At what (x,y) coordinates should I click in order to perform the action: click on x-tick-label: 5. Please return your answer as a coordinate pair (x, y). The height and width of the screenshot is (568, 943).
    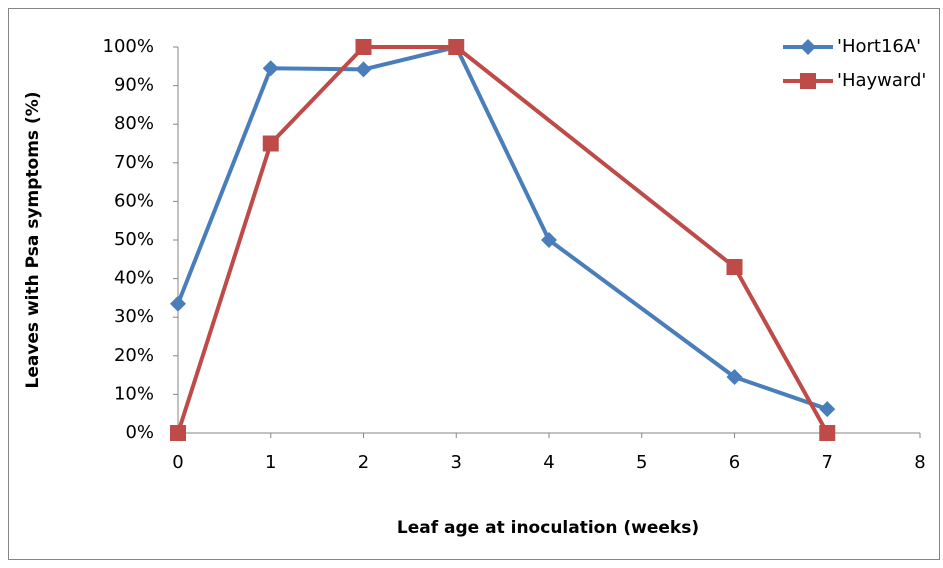
    Looking at the image, I should click on (641, 462).